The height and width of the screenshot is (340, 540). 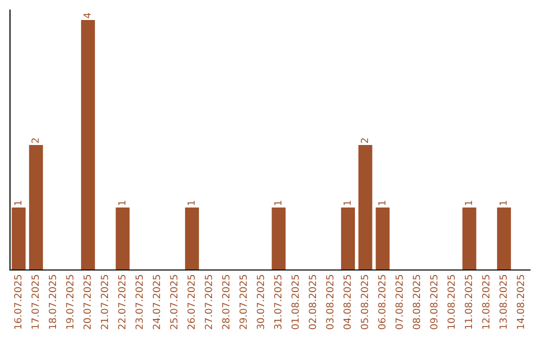 What do you see at coordinates (503, 302) in the screenshot?
I see `x-tick-label: 13.08.2025` at bounding box center [503, 302].